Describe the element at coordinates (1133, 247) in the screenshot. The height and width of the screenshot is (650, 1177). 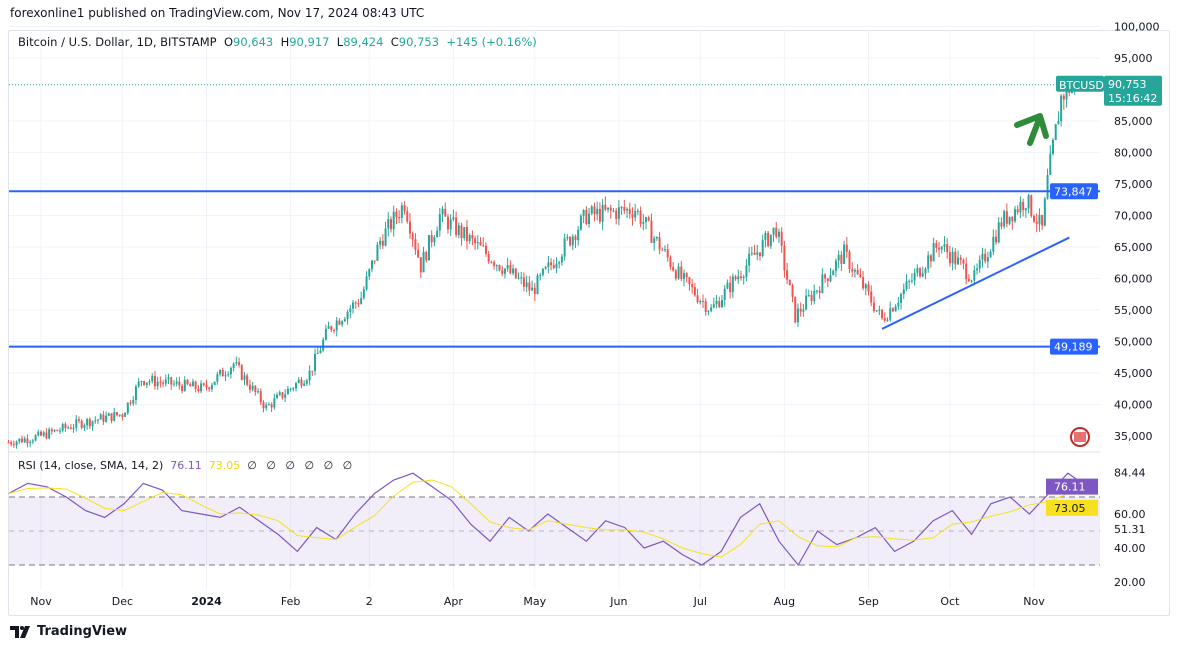
I see `price-axis-label: 65,000` at that location.